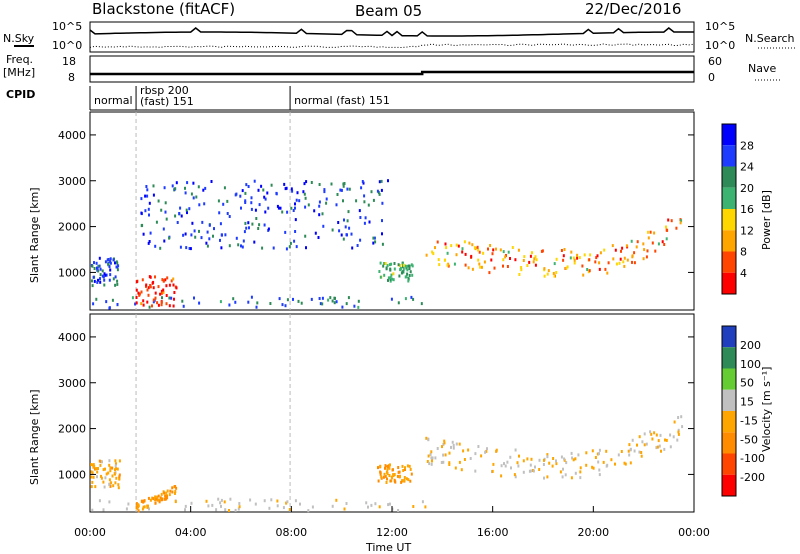 Image resolution: width=800 pixels, height=554 pixels. What do you see at coordinates (743, 252) in the screenshot?
I see `colorbar-tick-label: 8` at bounding box center [743, 252].